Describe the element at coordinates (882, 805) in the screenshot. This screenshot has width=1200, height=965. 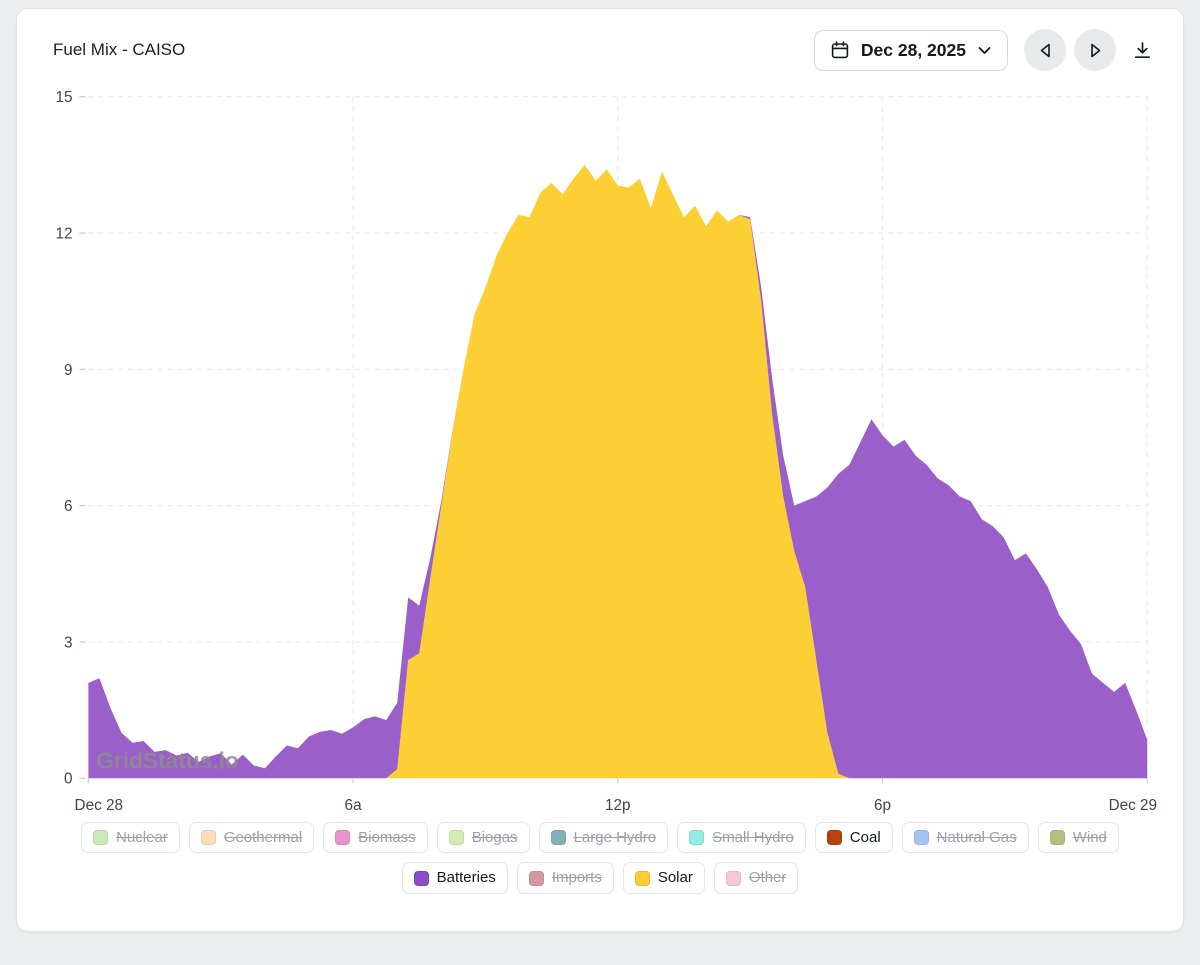
I see `x-axis-tick-label: 6p` at that location.